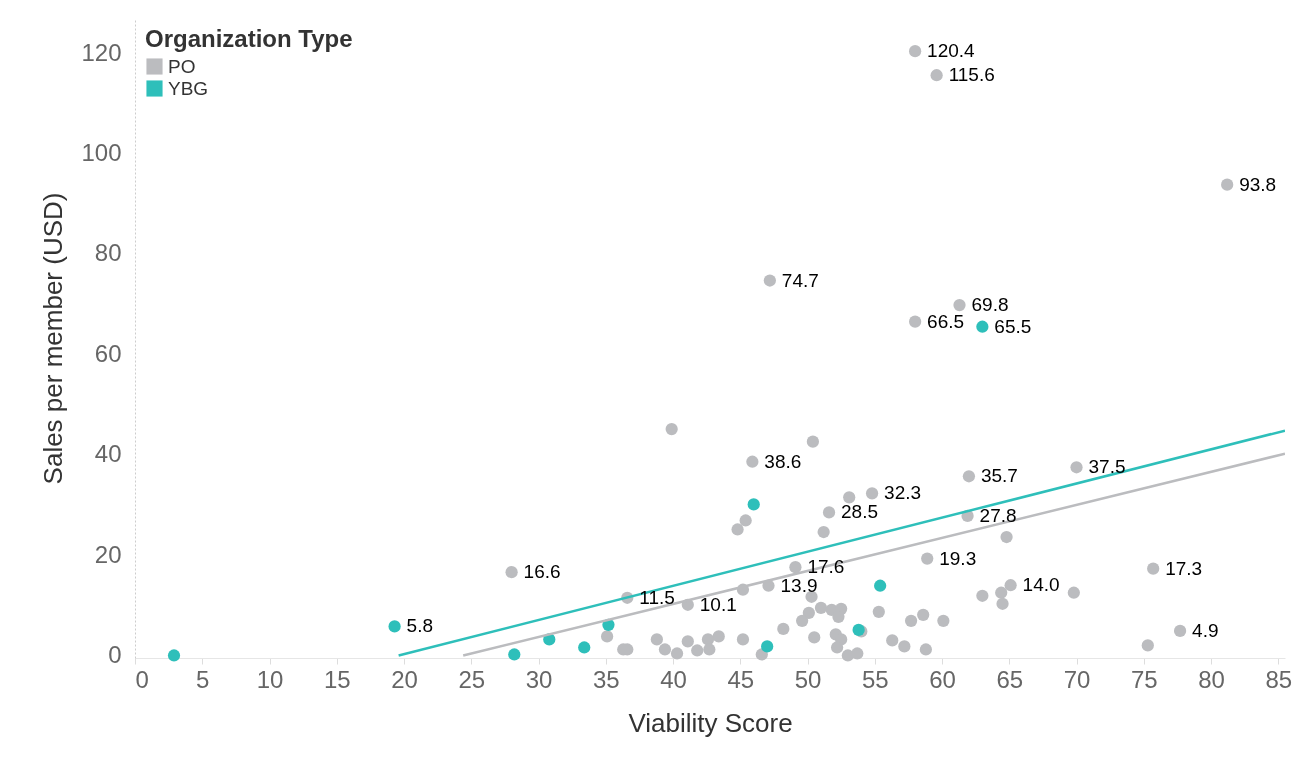 The image size is (1309, 757). What do you see at coordinates (1144, 679) in the screenshot?
I see `x-tick-label: 75` at bounding box center [1144, 679].